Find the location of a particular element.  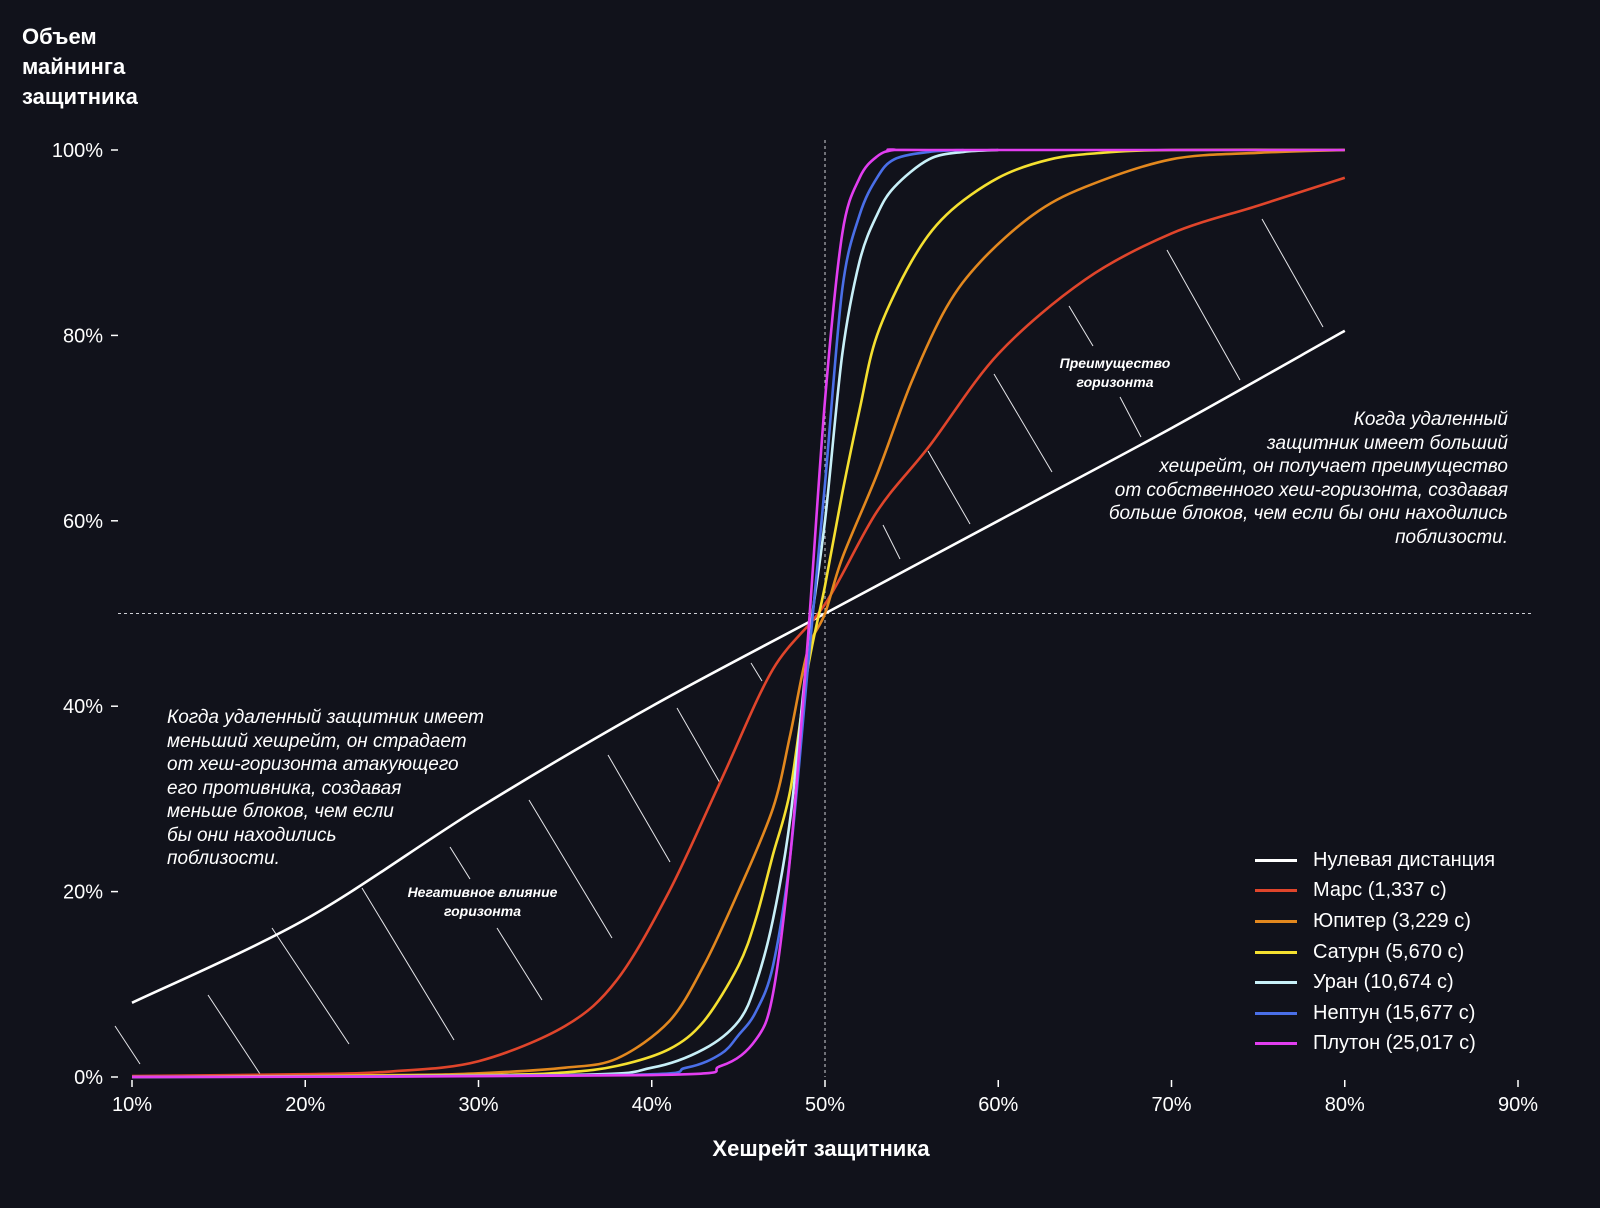

legend-label: Нептун (15,677 с) is located at coordinates (1394, 1012).